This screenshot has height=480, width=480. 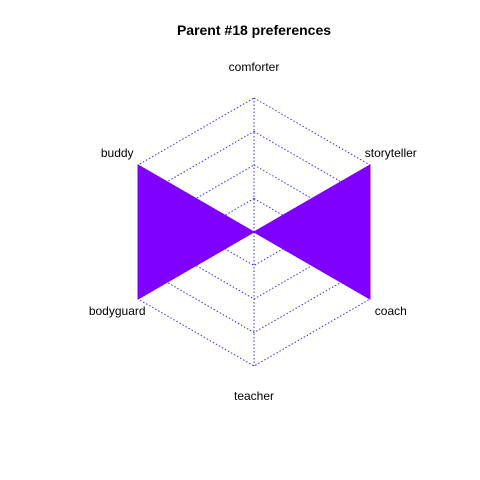 What do you see at coordinates (254, 67) in the screenshot?
I see `axis-label-comforter: comforter` at bounding box center [254, 67].